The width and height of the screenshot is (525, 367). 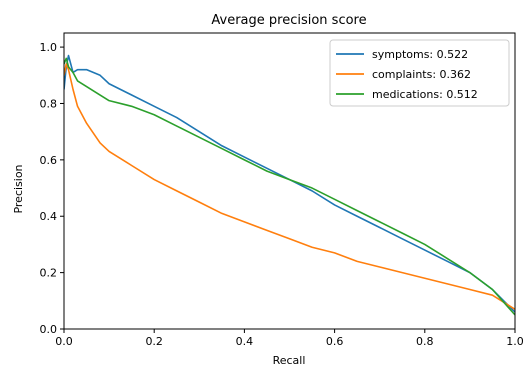 What do you see at coordinates (245, 341) in the screenshot?
I see `x-tick-label: 0.4` at bounding box center [245, 341].